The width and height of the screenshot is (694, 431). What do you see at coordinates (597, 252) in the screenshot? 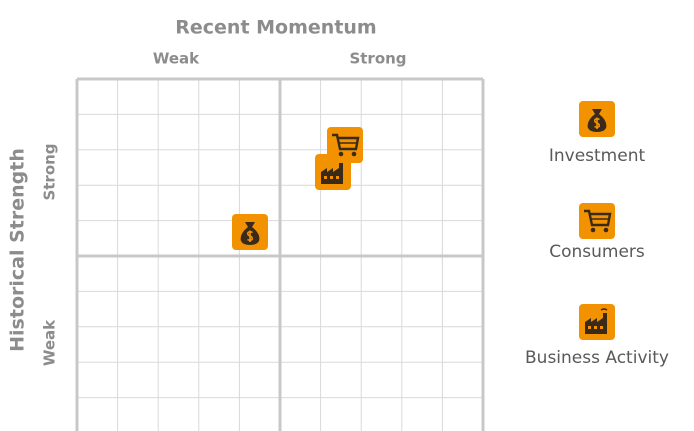
I see `legend-label: Consumers` at bounding box center [597, 252].